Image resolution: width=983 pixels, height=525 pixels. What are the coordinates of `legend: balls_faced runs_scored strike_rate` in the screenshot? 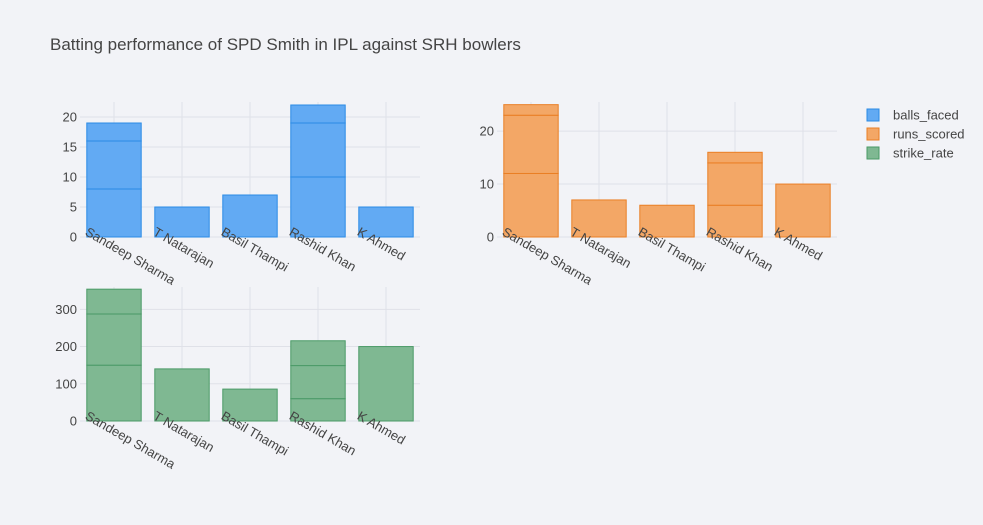 It's located at (915, 134).